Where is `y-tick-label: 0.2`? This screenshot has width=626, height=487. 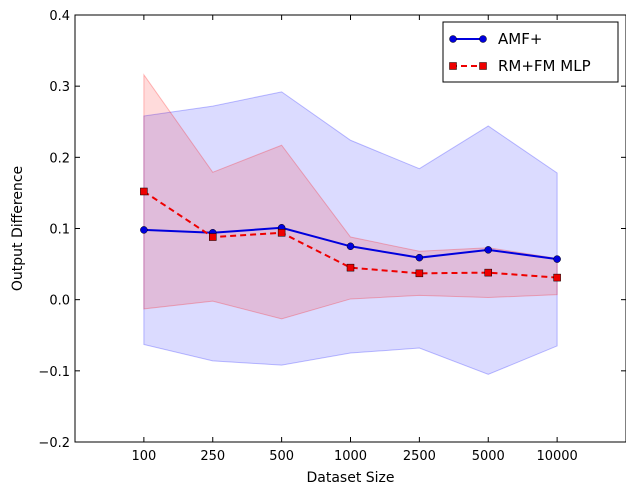 y-tick-label: 0.2 is located at coordinates (59, 158).